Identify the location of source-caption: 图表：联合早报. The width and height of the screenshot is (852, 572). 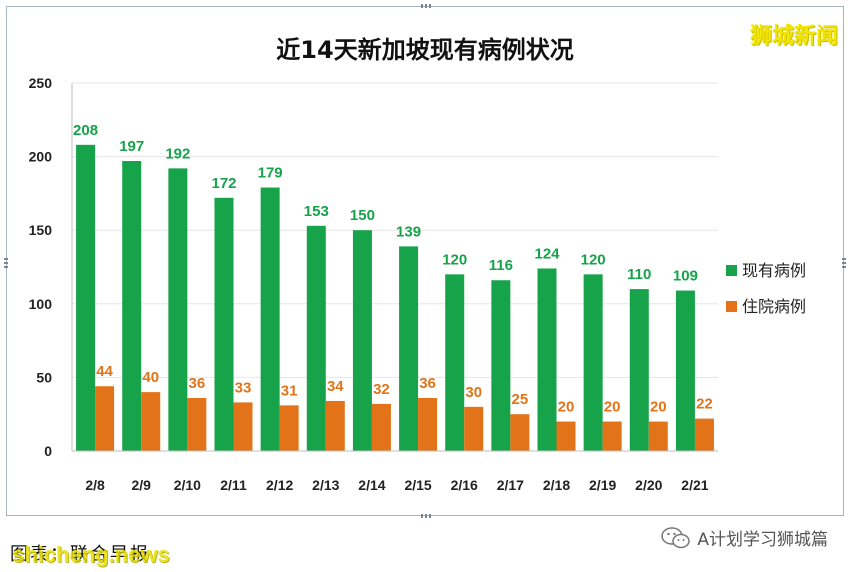
(80, 554).